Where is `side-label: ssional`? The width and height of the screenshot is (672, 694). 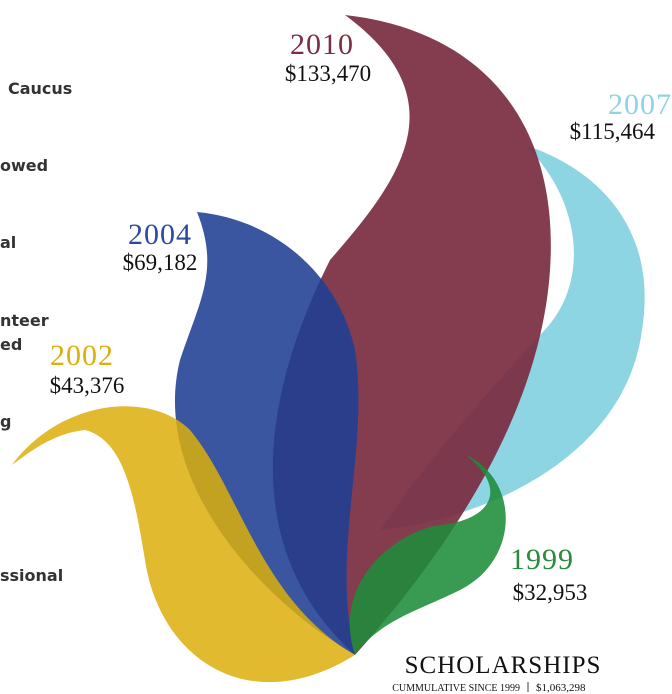
side-label: ssional is located at coordinates (31, 575).